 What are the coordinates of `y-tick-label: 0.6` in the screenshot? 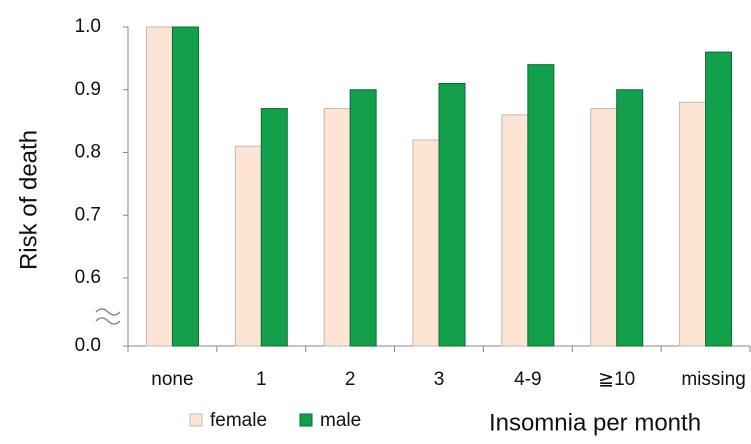 It's located at (88, 277).